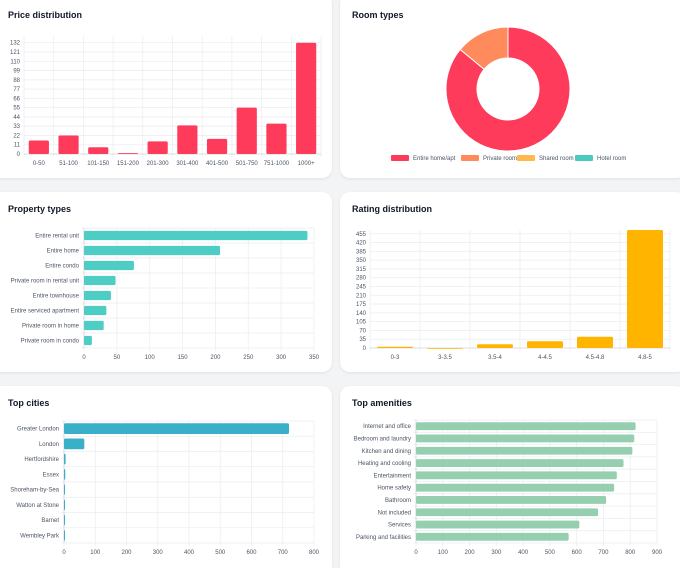  I want to click on x-tick-label: 101-150, so click(98, 164).